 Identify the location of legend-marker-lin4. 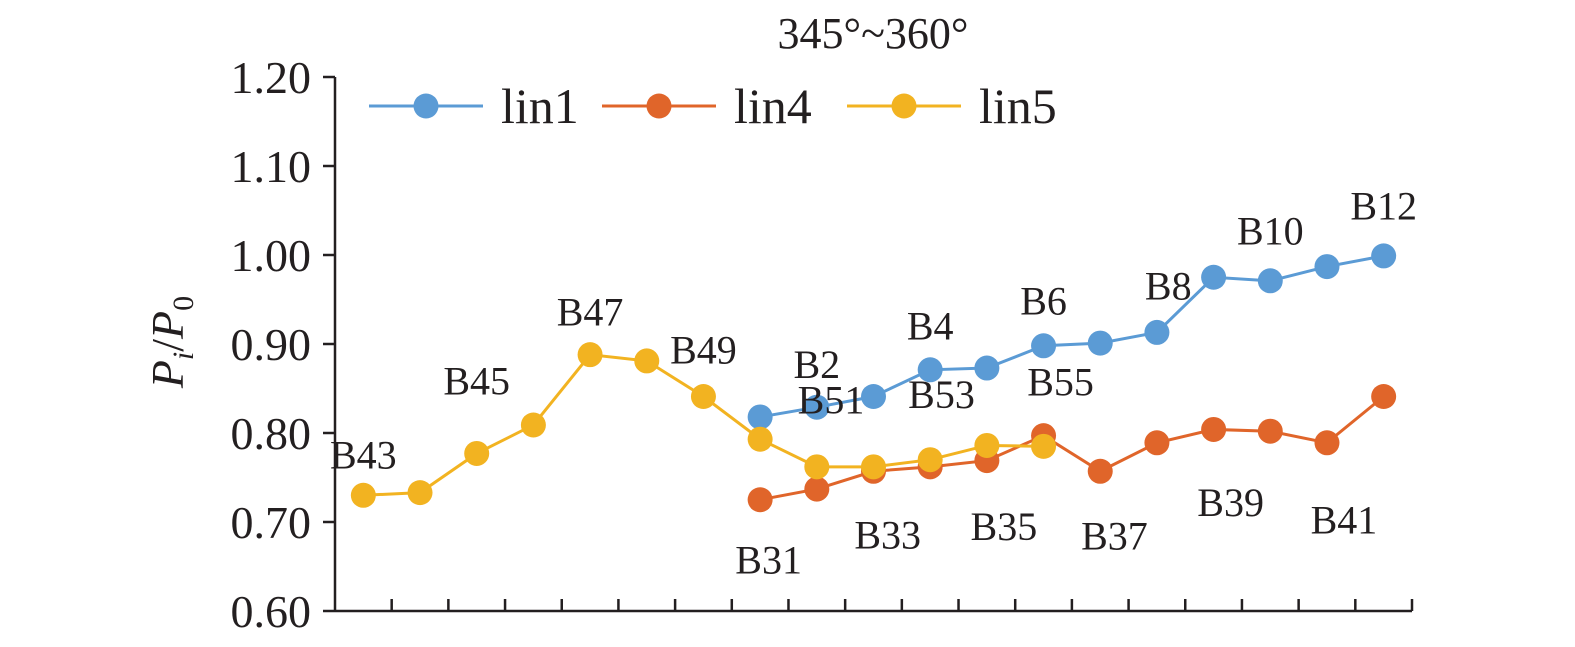
(659, 106).